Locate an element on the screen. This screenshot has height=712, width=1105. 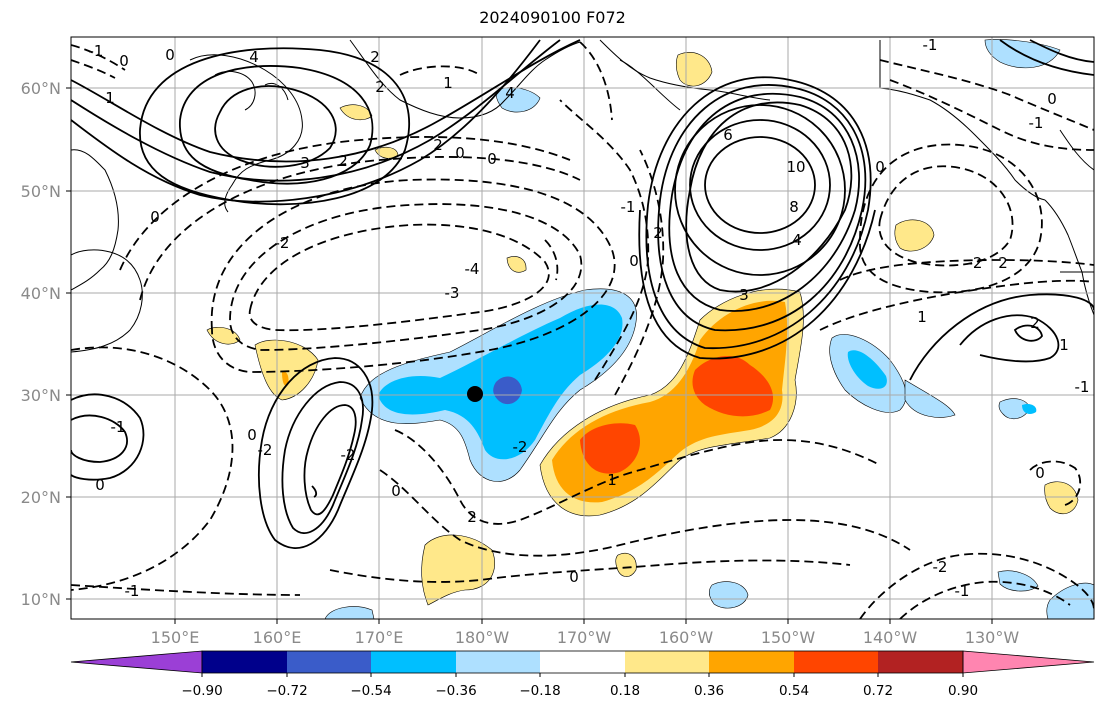
colorbar-label: 0.36 is located at coordinates (709, 691).